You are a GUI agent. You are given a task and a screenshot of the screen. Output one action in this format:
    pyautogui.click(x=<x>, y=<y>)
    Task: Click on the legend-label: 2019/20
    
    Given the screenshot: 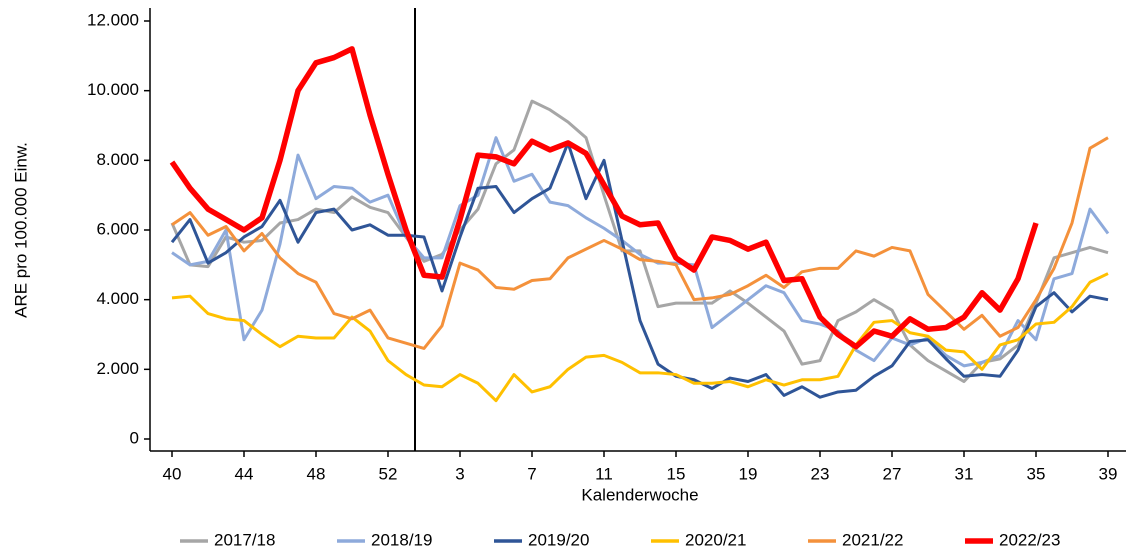 What is the action you would take?
    pyautogui.click(x=558, y=539)
    